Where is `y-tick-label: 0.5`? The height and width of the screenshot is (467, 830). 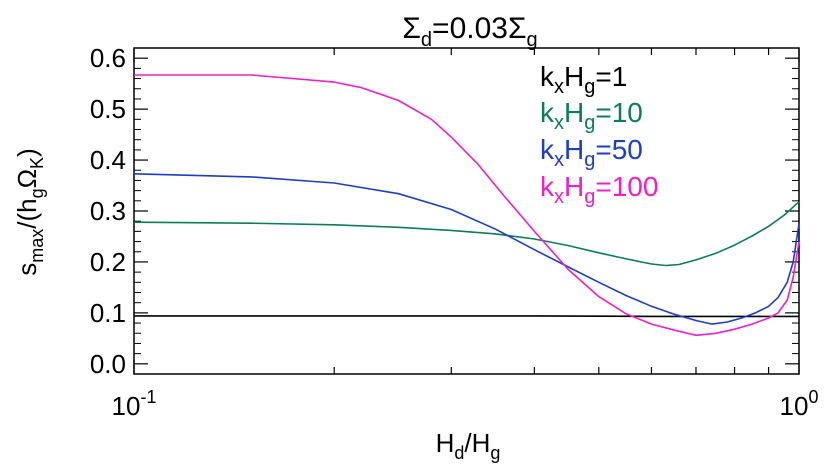 y-tick-label: 0.5 is located at coordinates (108, 109).